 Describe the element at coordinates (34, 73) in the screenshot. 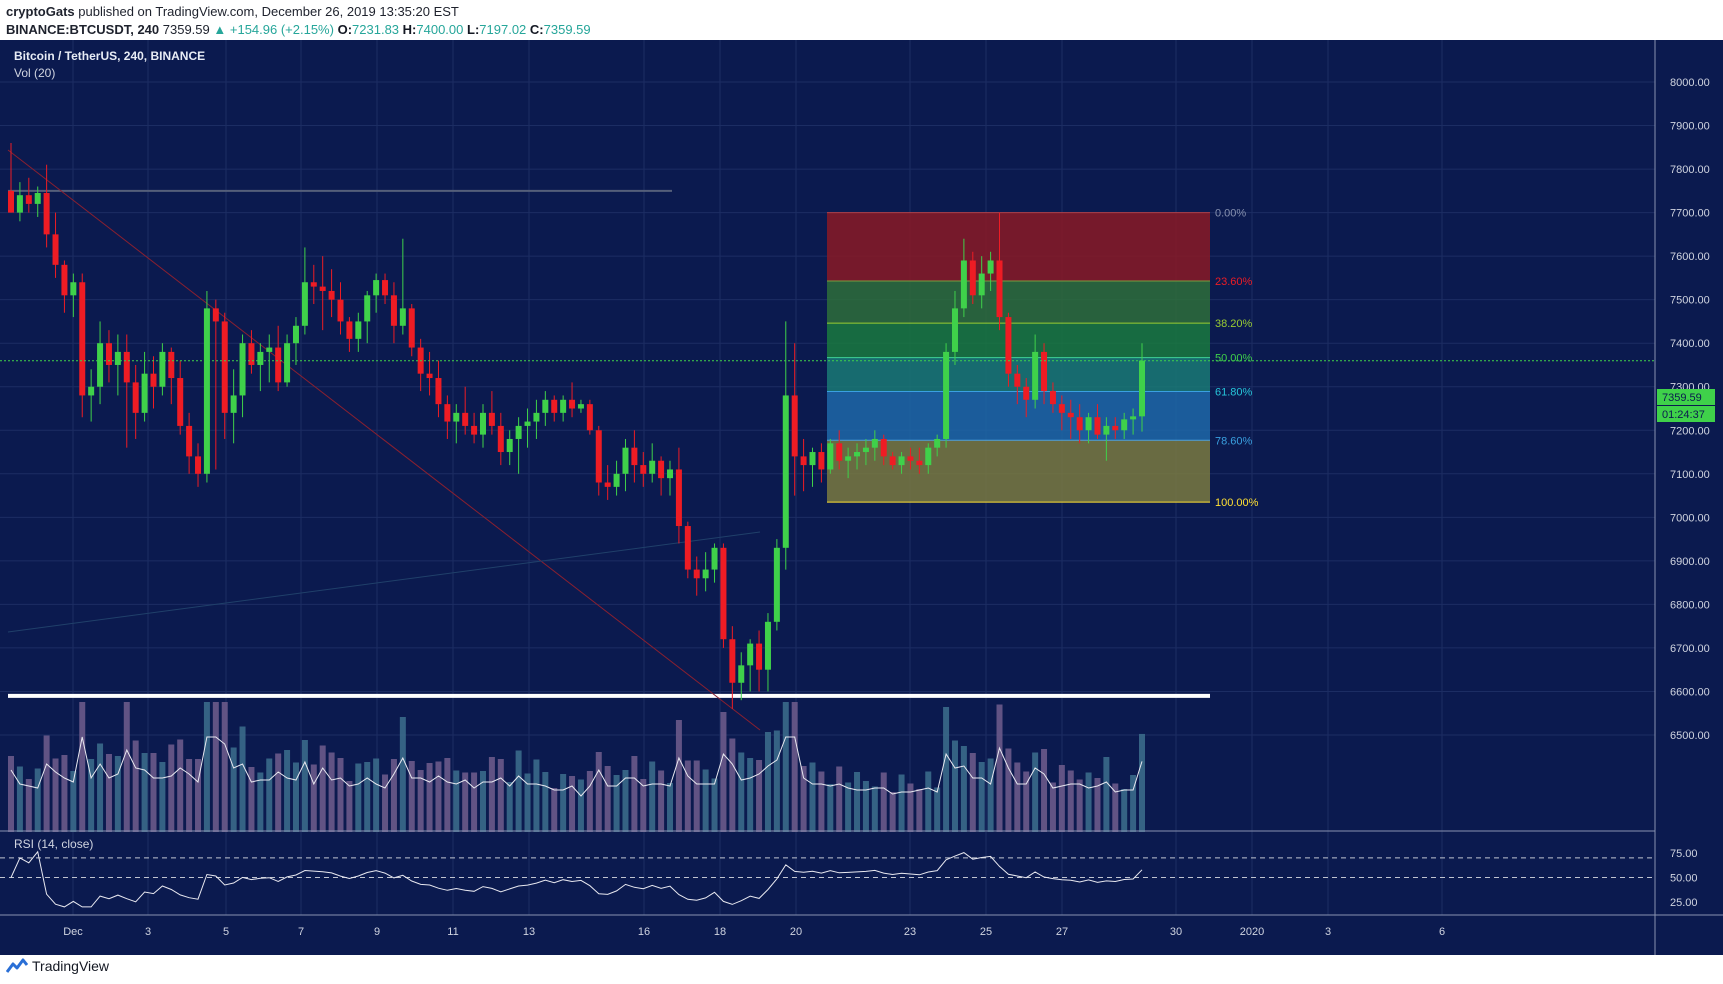

I see `volume-label: Vol (20)` at that location.